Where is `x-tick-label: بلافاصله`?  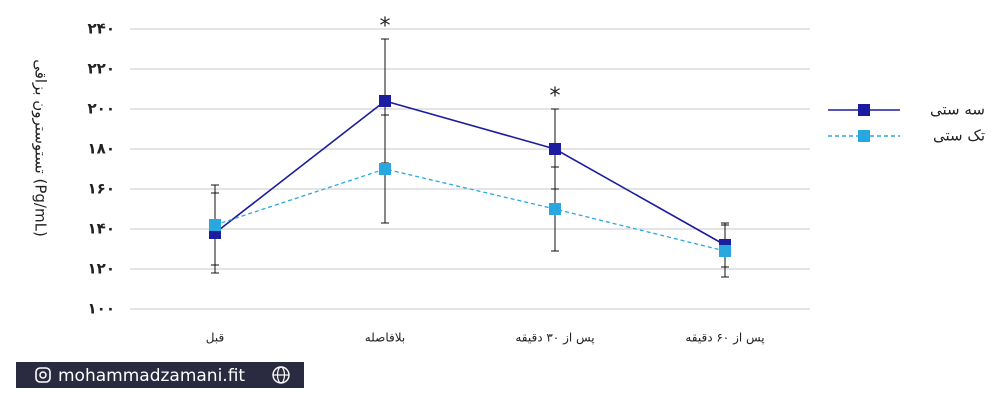
x-tick-label: بلافاصله is located at coordinates (385, 338).